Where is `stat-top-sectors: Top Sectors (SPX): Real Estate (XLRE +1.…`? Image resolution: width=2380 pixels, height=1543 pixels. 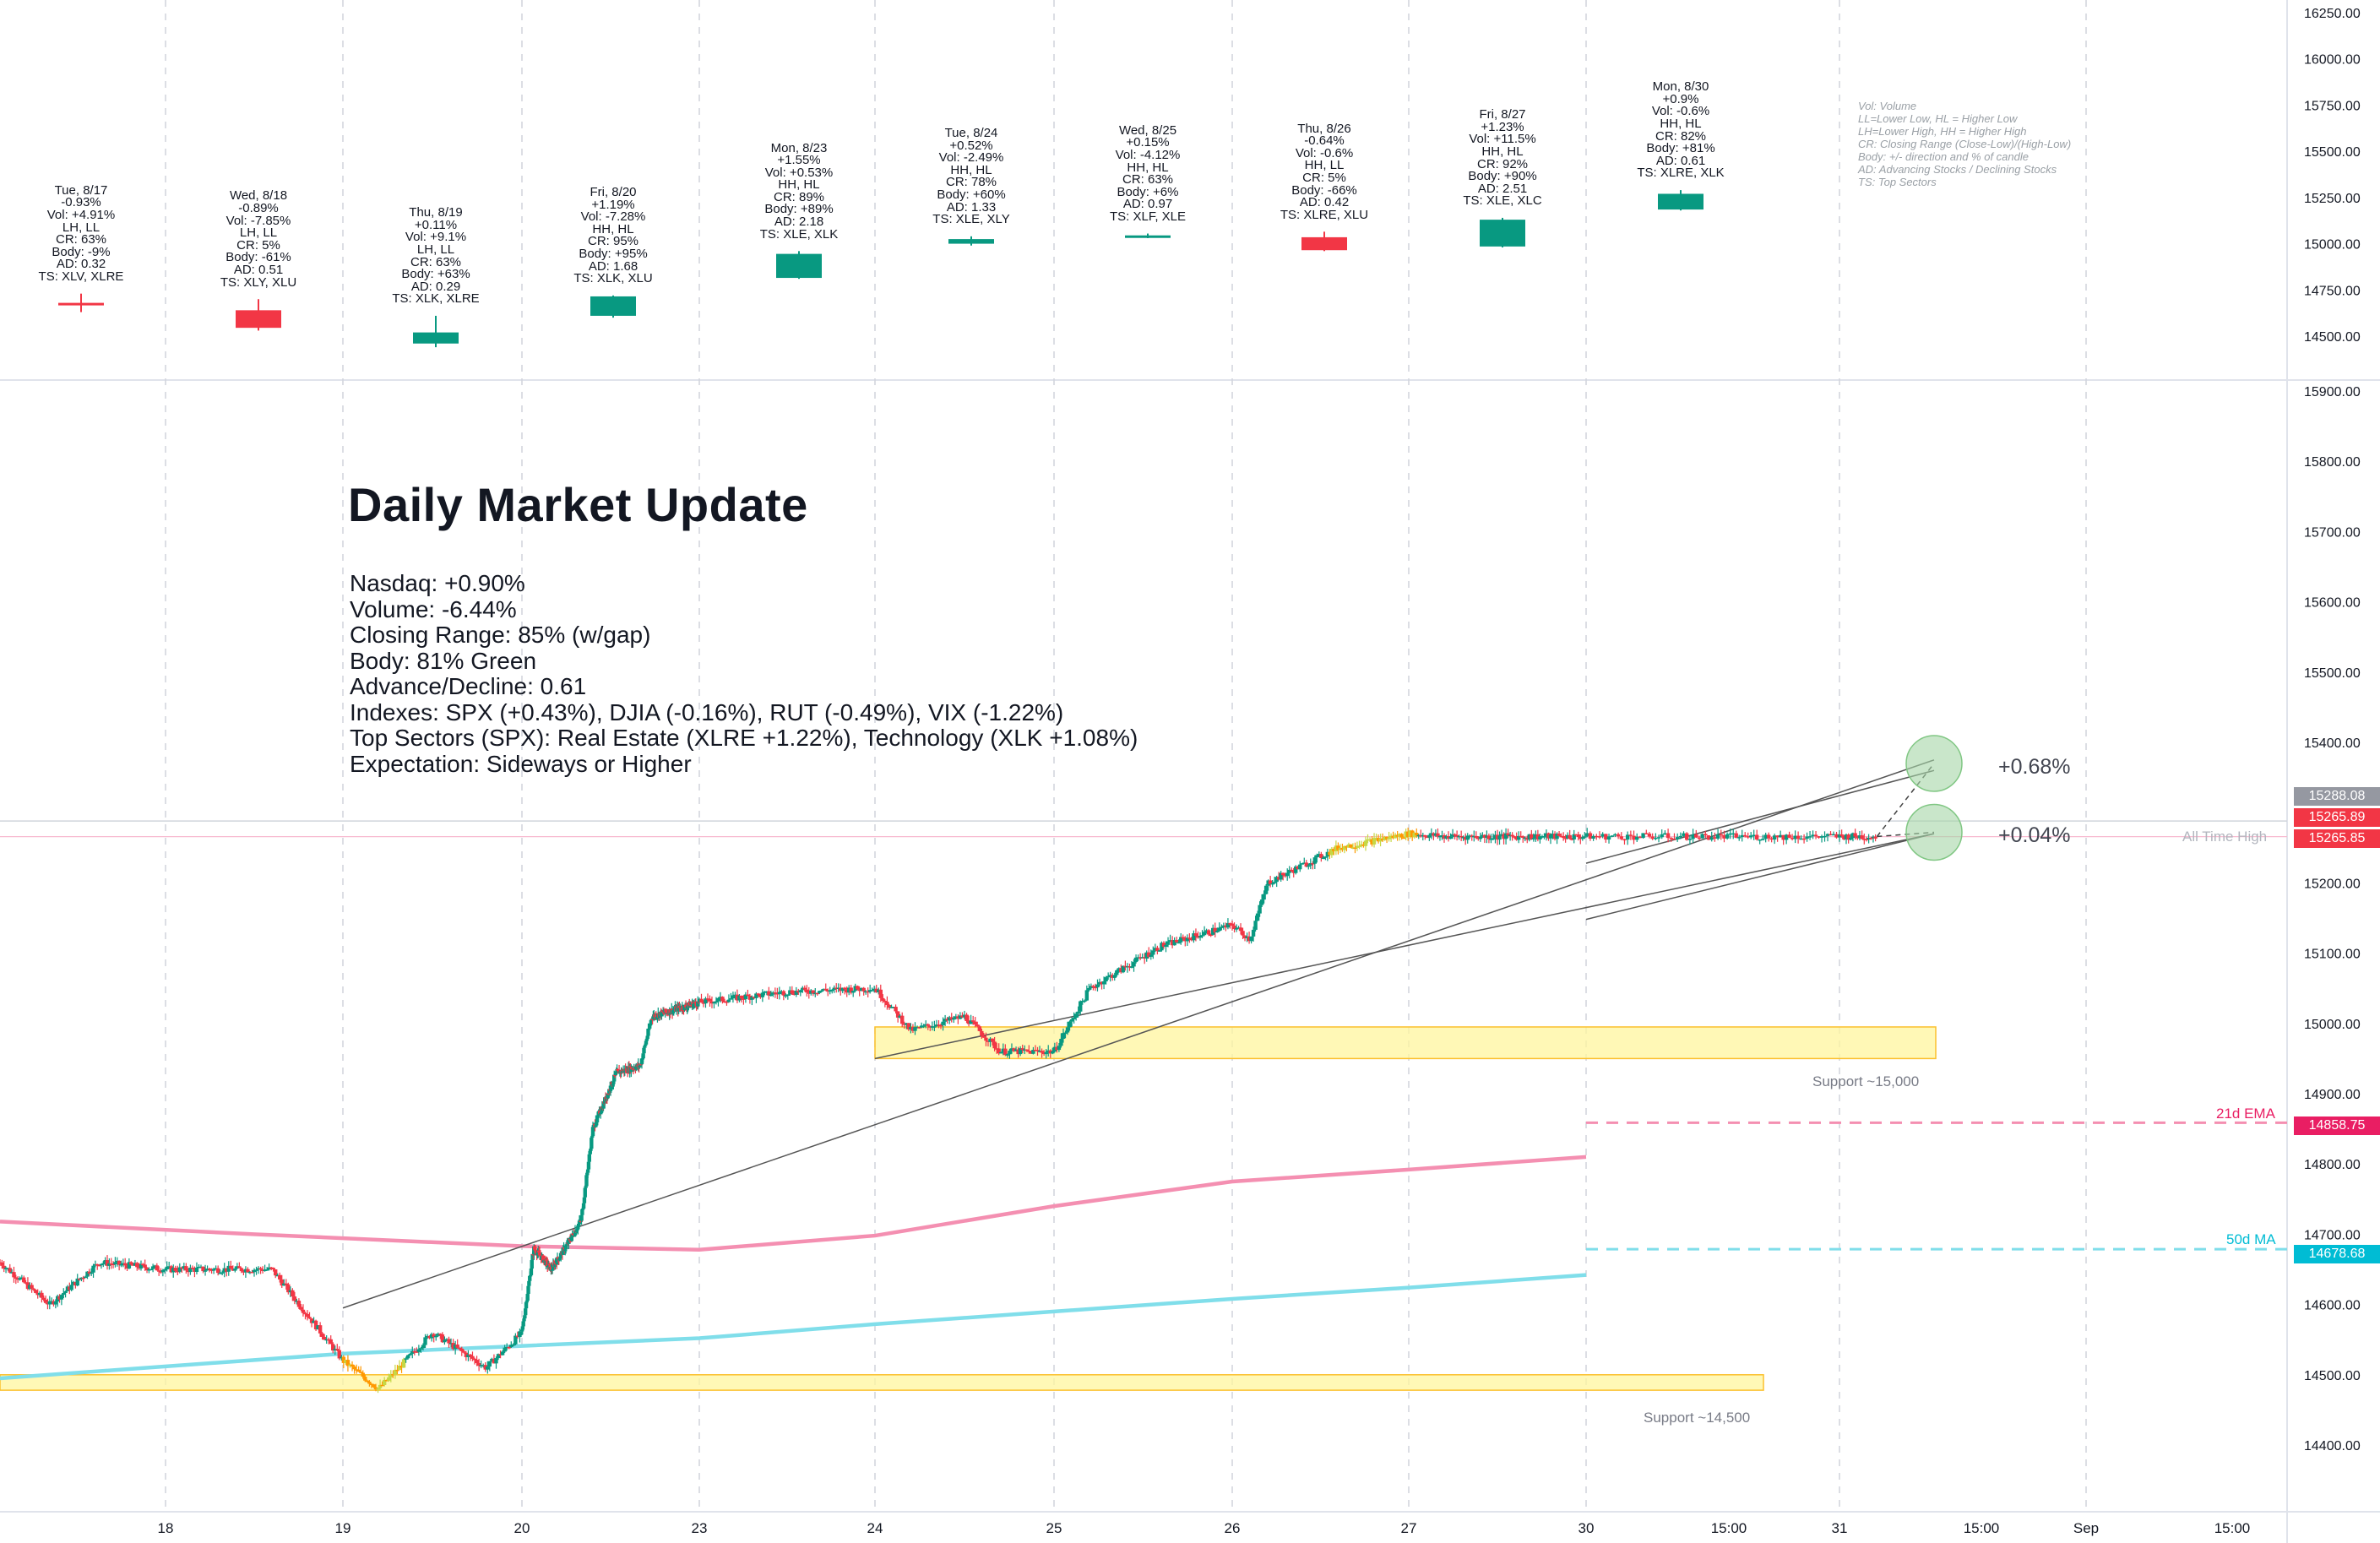 stat-top-sectors: Top Sectors (SPX): Real Estate (XLRE +1.… is located at coordinates (744, 738).